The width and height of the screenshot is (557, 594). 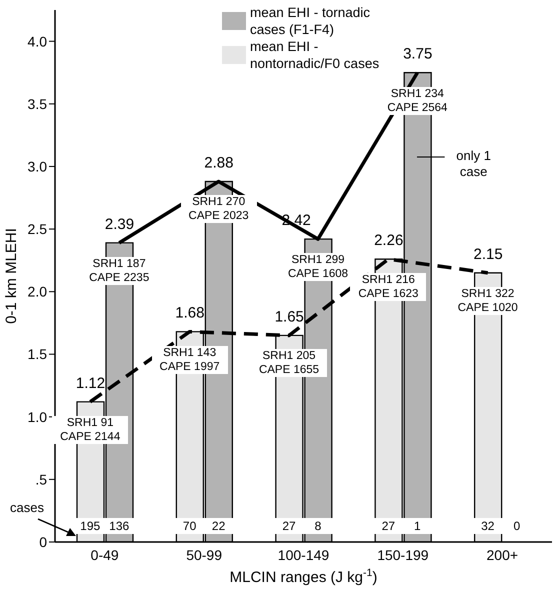 I want to click on data-label: 2.15, so click(x=488, y=254).